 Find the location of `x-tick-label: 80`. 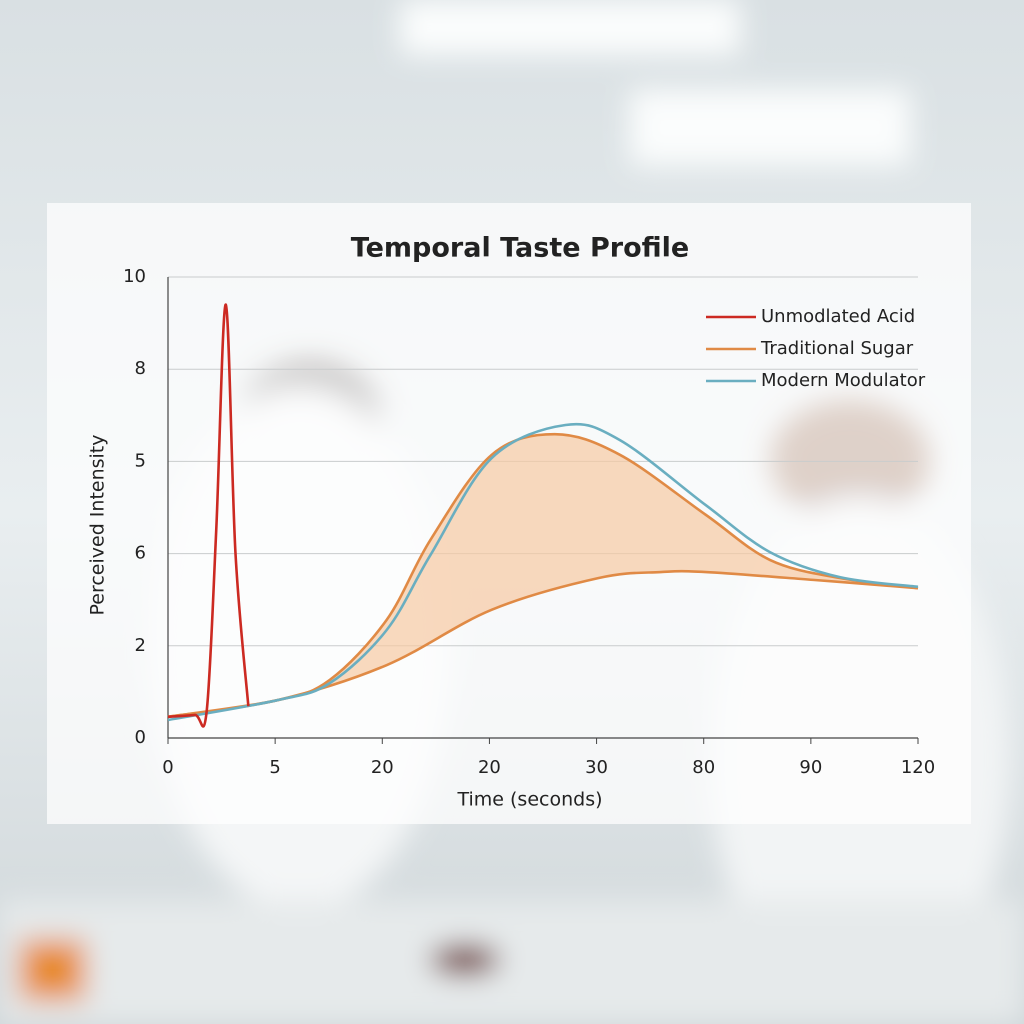

x-tick-label: 80 is located at coordinates (703, 767).